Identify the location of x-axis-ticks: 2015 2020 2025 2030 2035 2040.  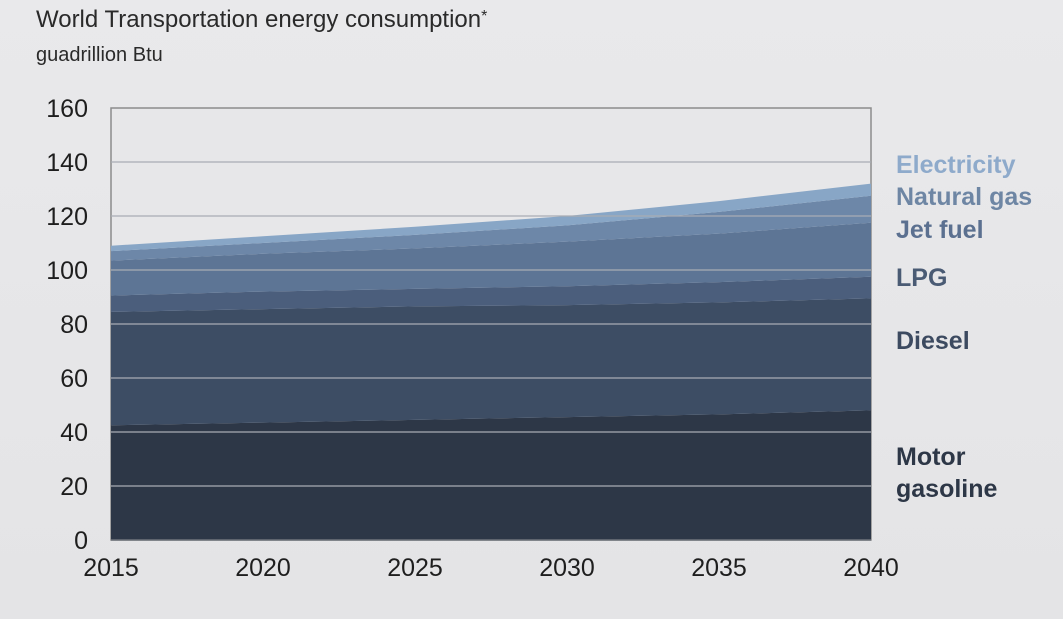
(491, 568).